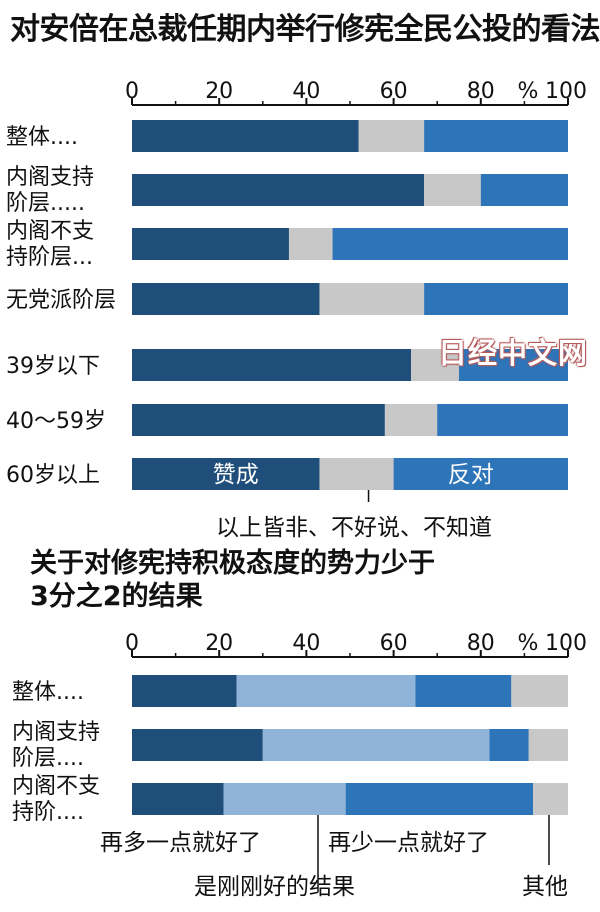  What do you see at coordinates (61, 300) in the screenshot?
I see `category-label: 无党派阶层` at bounding box center [61, 300].